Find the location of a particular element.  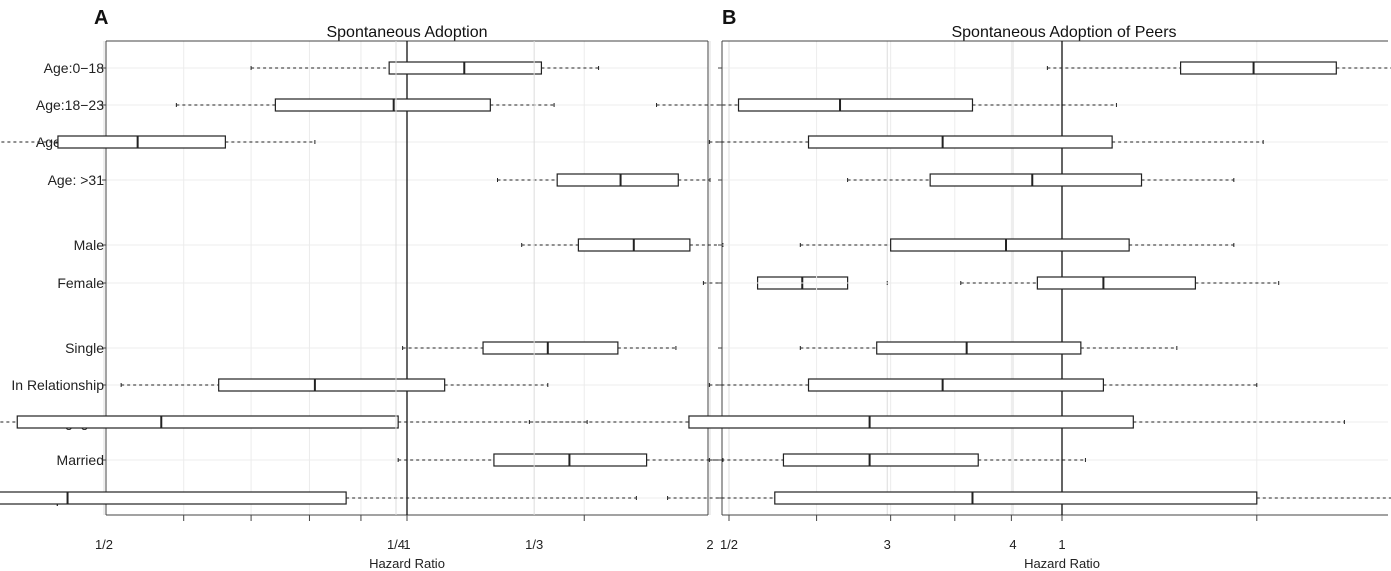

x-tick-label: 1/3 is located at coordinates (534, 544).